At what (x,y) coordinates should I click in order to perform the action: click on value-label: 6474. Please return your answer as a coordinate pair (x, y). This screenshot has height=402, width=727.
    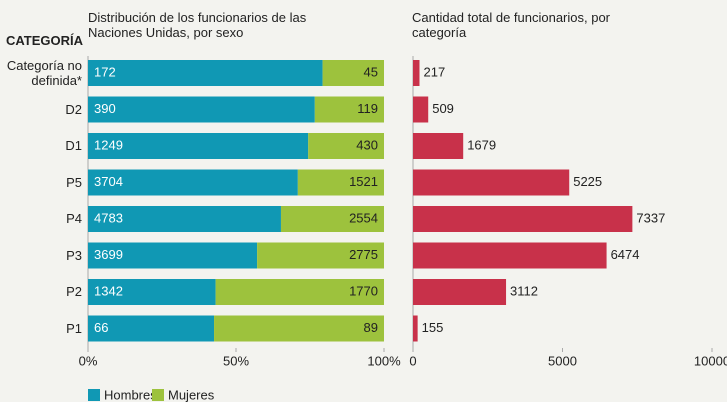
    Looking at the image, I should click on (625, 254).